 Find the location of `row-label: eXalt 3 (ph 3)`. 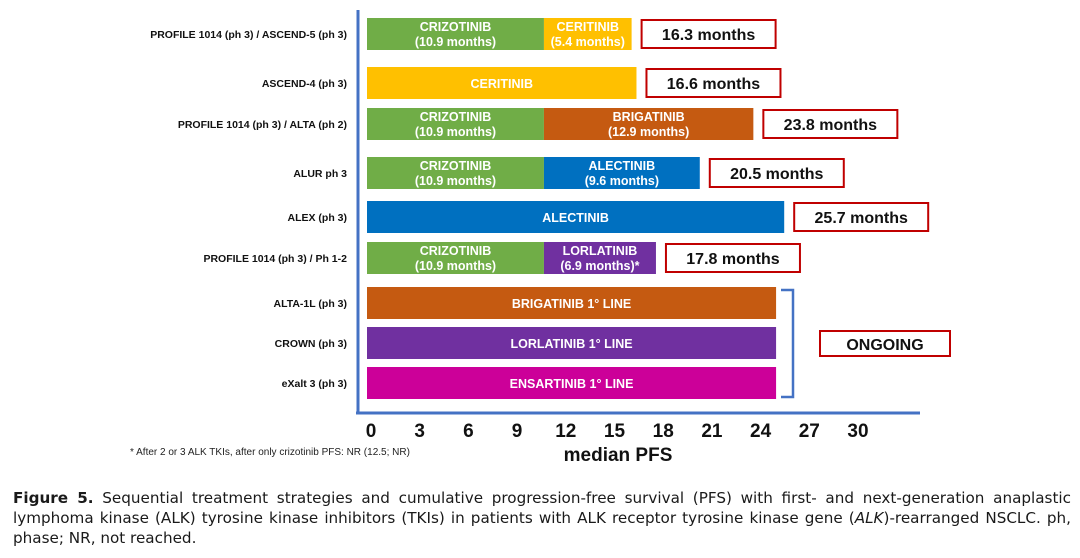

row-label: eXalt 3 (ph 3) is located at coordinates (314, 384).